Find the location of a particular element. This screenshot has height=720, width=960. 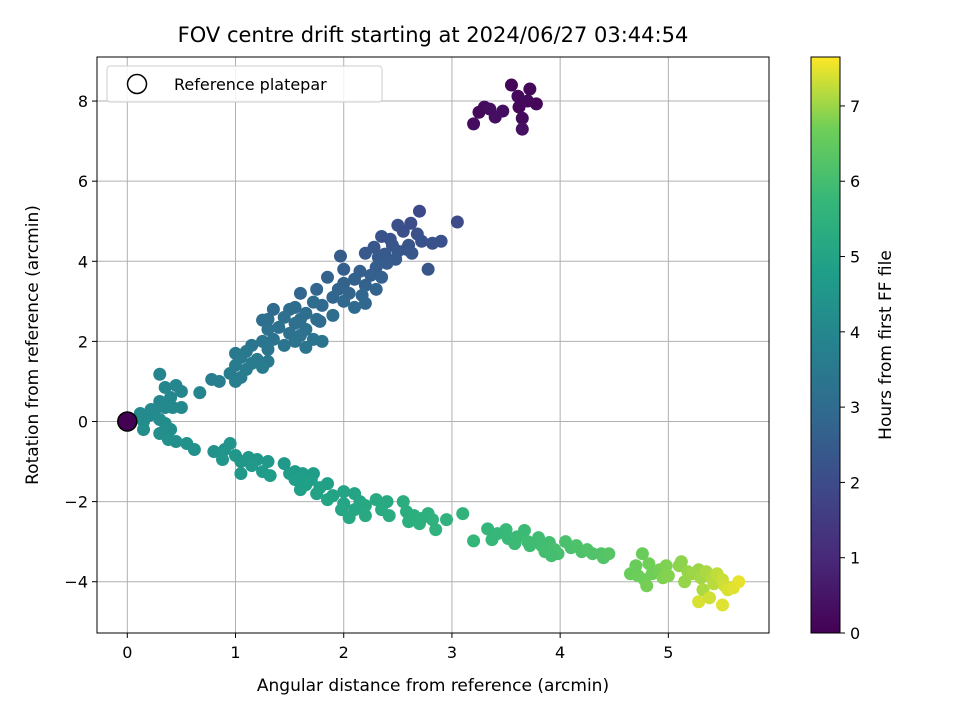

colorbar-tick-label: 5 is located at coordinates (855, 257).